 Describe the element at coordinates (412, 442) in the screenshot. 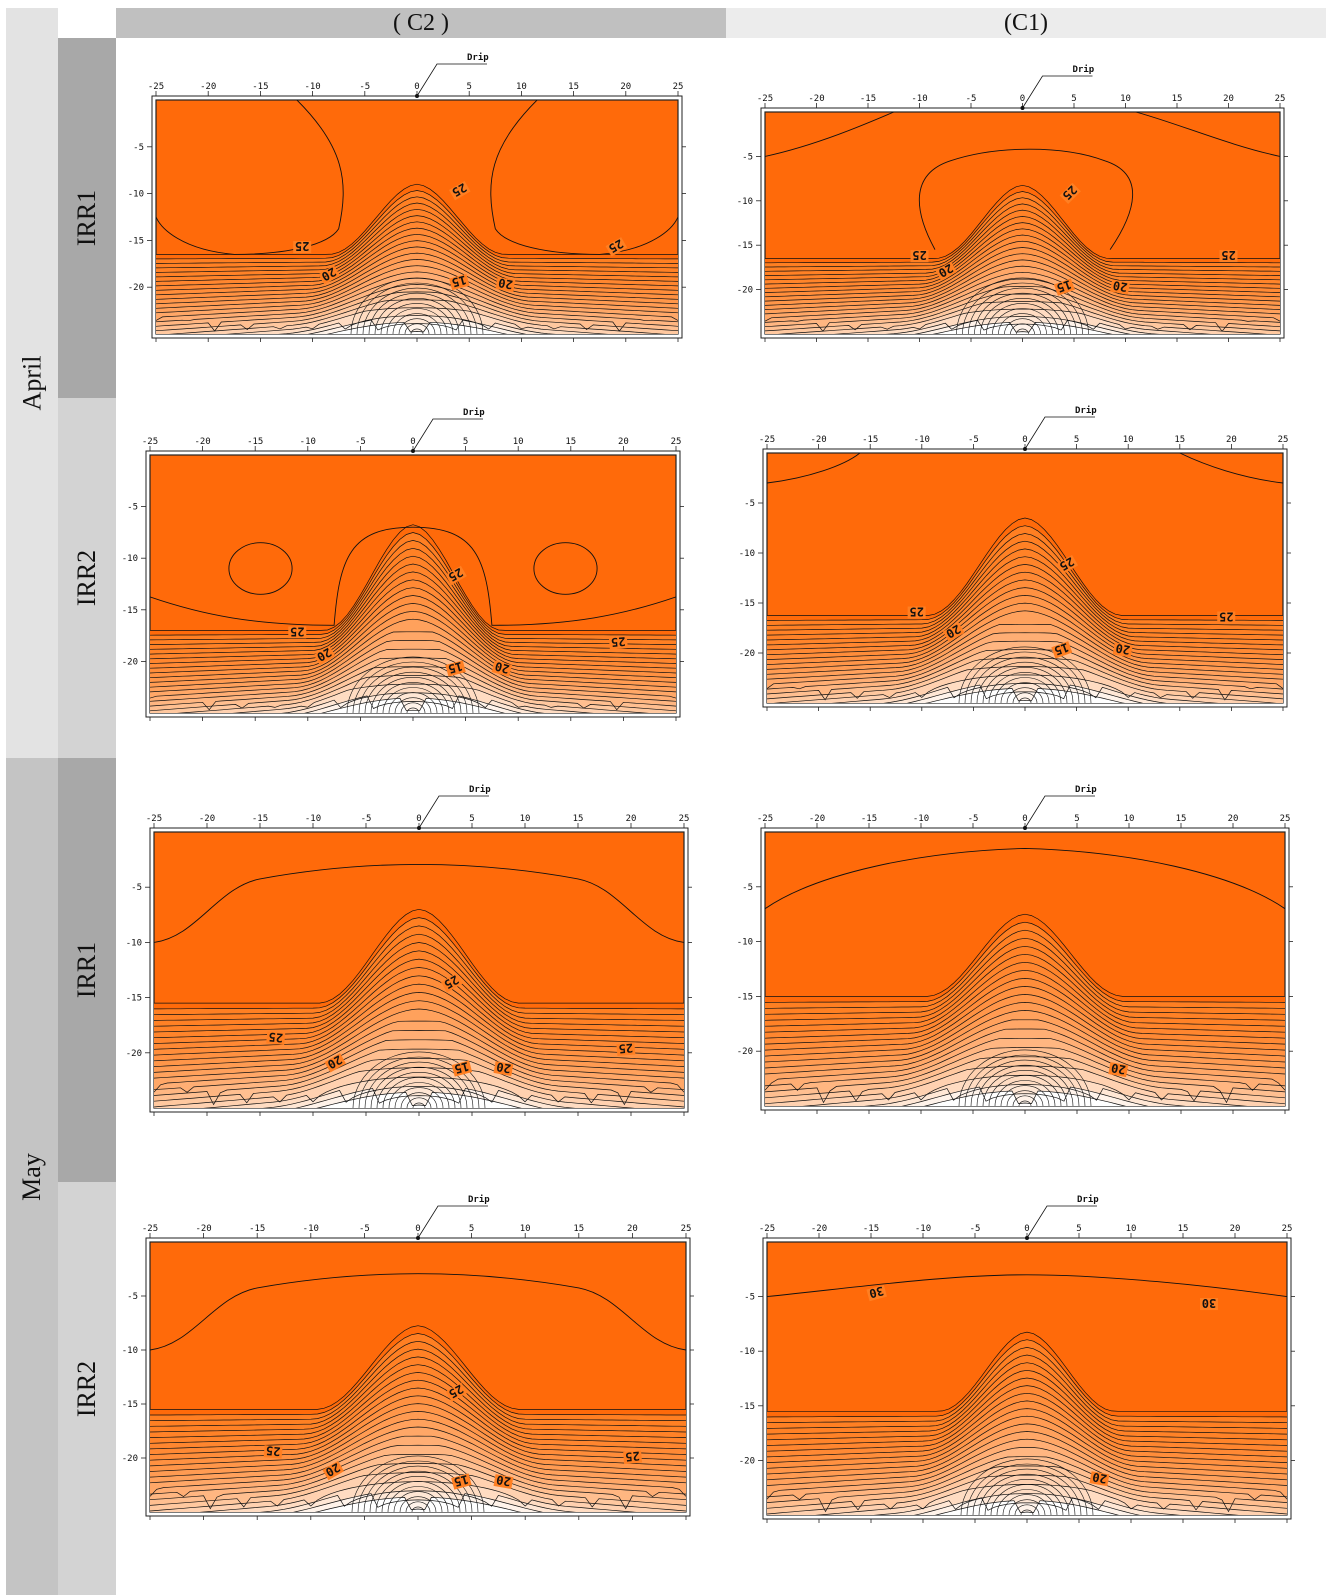

I see `x-tick-label: 0` at that location.